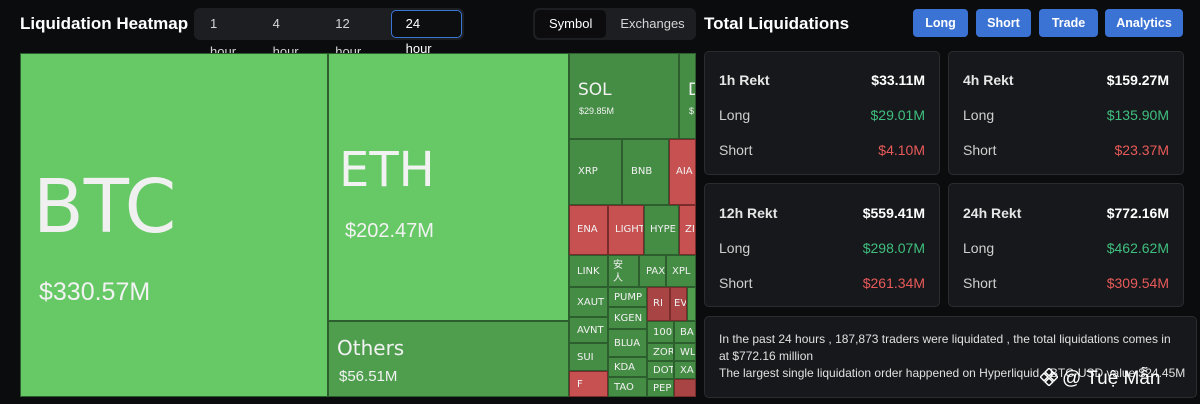 This screenshot has height=404, width=1200. What do you see at coordinates (426, 33) in the screenshot?
I see `time-option-24h: 24 hour` at bounding box center [426, 33].